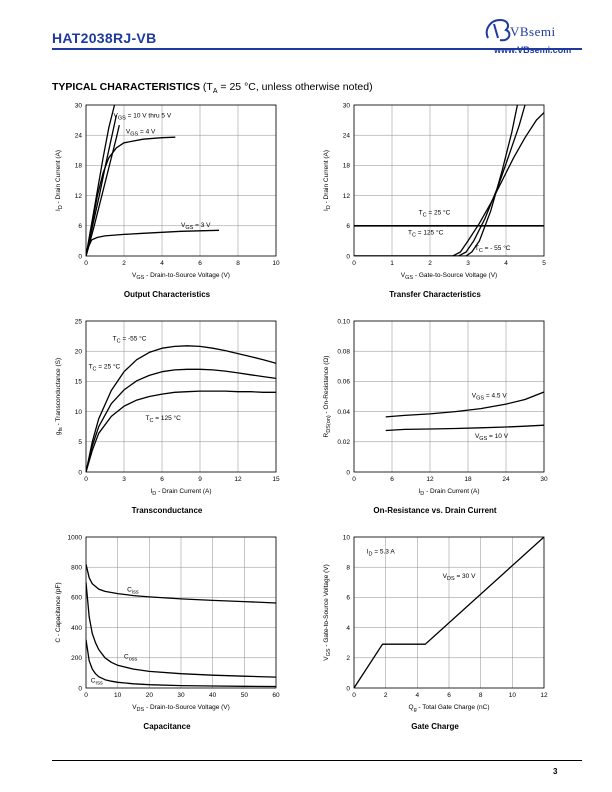  What do you see at coordinates (317, 49) in the screenshot?
I see `header-divider` at bounding box center [317, 49].